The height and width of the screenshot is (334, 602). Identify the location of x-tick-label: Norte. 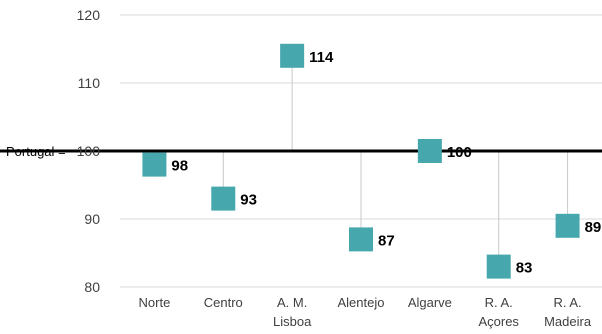
(155, 302).